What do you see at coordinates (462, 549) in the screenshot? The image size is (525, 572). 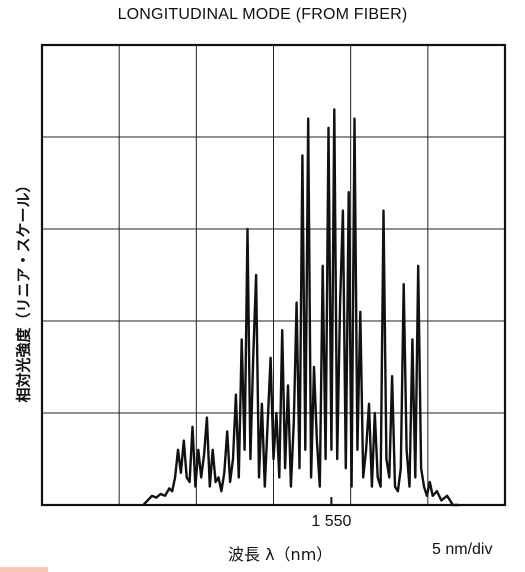 I see `x-scale-label: 5 nm/div` at bounding box center [462, 549].